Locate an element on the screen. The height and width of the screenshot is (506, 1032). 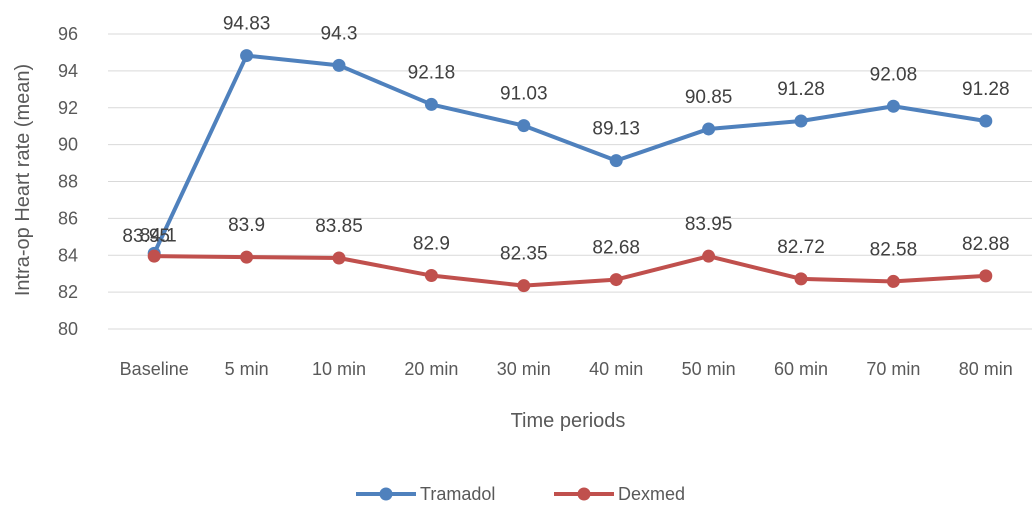
legend-label-dexmed: Dexmed is located at coordinates (651, 494).